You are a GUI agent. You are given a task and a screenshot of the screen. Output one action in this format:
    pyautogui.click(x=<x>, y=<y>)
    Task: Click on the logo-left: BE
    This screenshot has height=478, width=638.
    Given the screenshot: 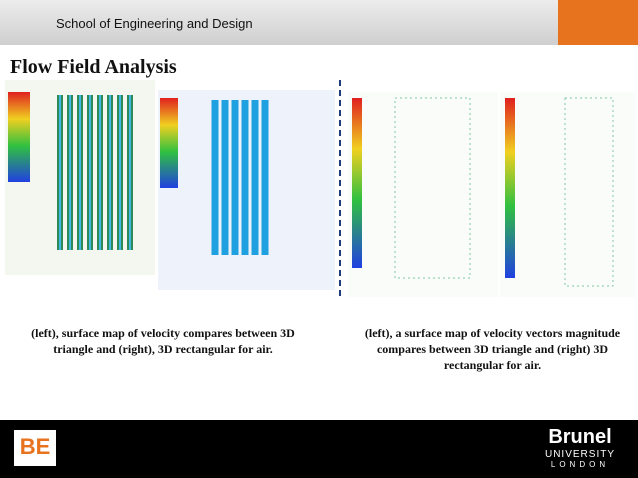 What is the action you would take?
    pyautogui.click(x=35, y=448)
    